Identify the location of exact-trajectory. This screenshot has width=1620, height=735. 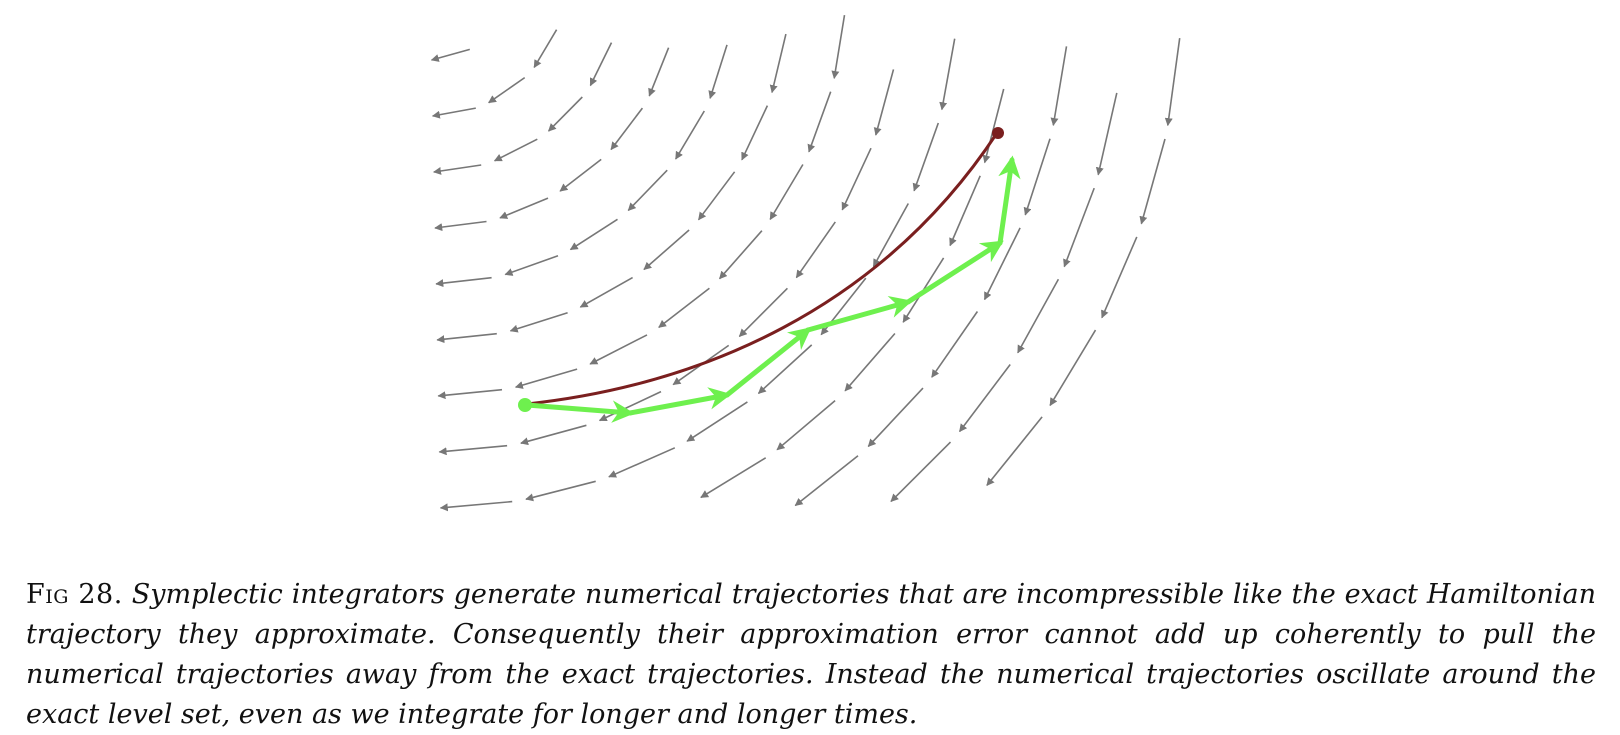
(762, 269).